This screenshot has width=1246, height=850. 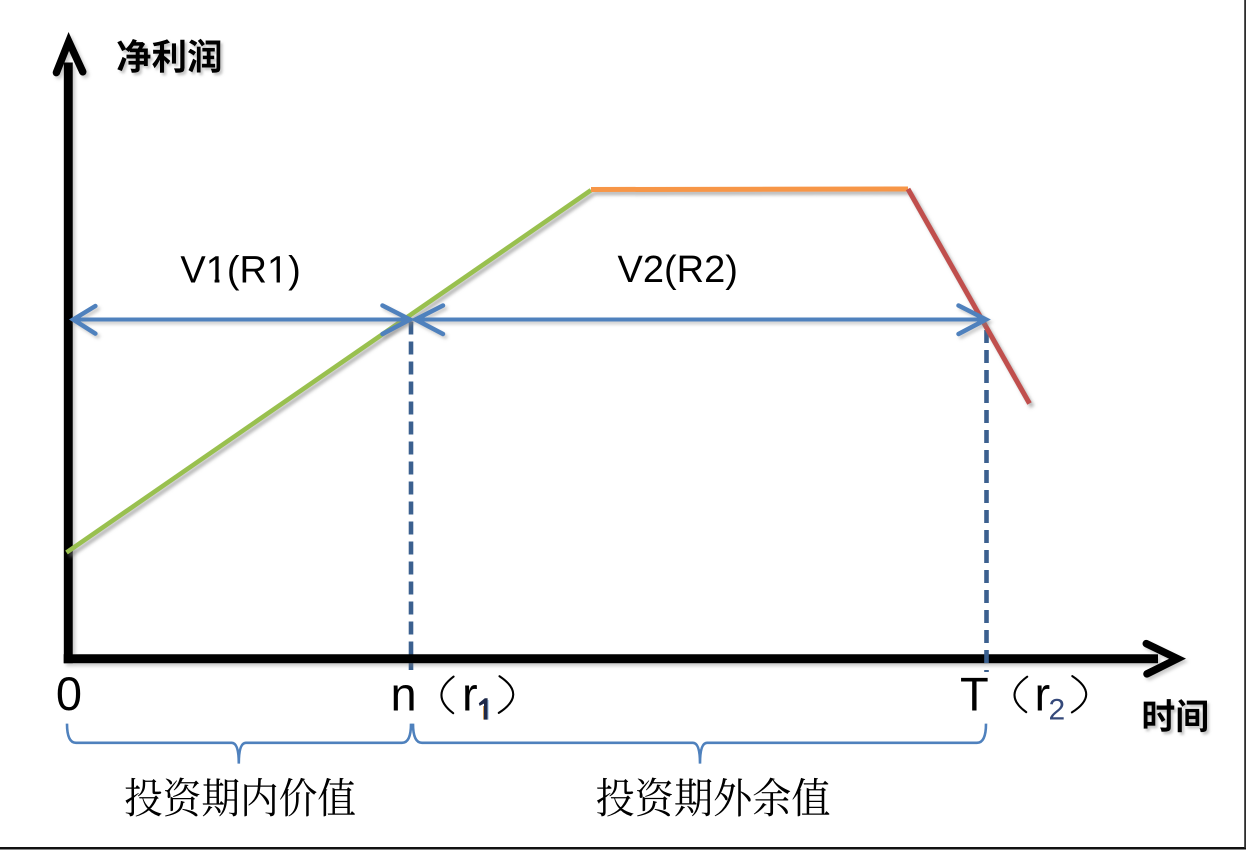 What do you see at coordinates (1057, 710) in the screenshot?
I see `svg-text: 2` at bounding box center [1057, 710].